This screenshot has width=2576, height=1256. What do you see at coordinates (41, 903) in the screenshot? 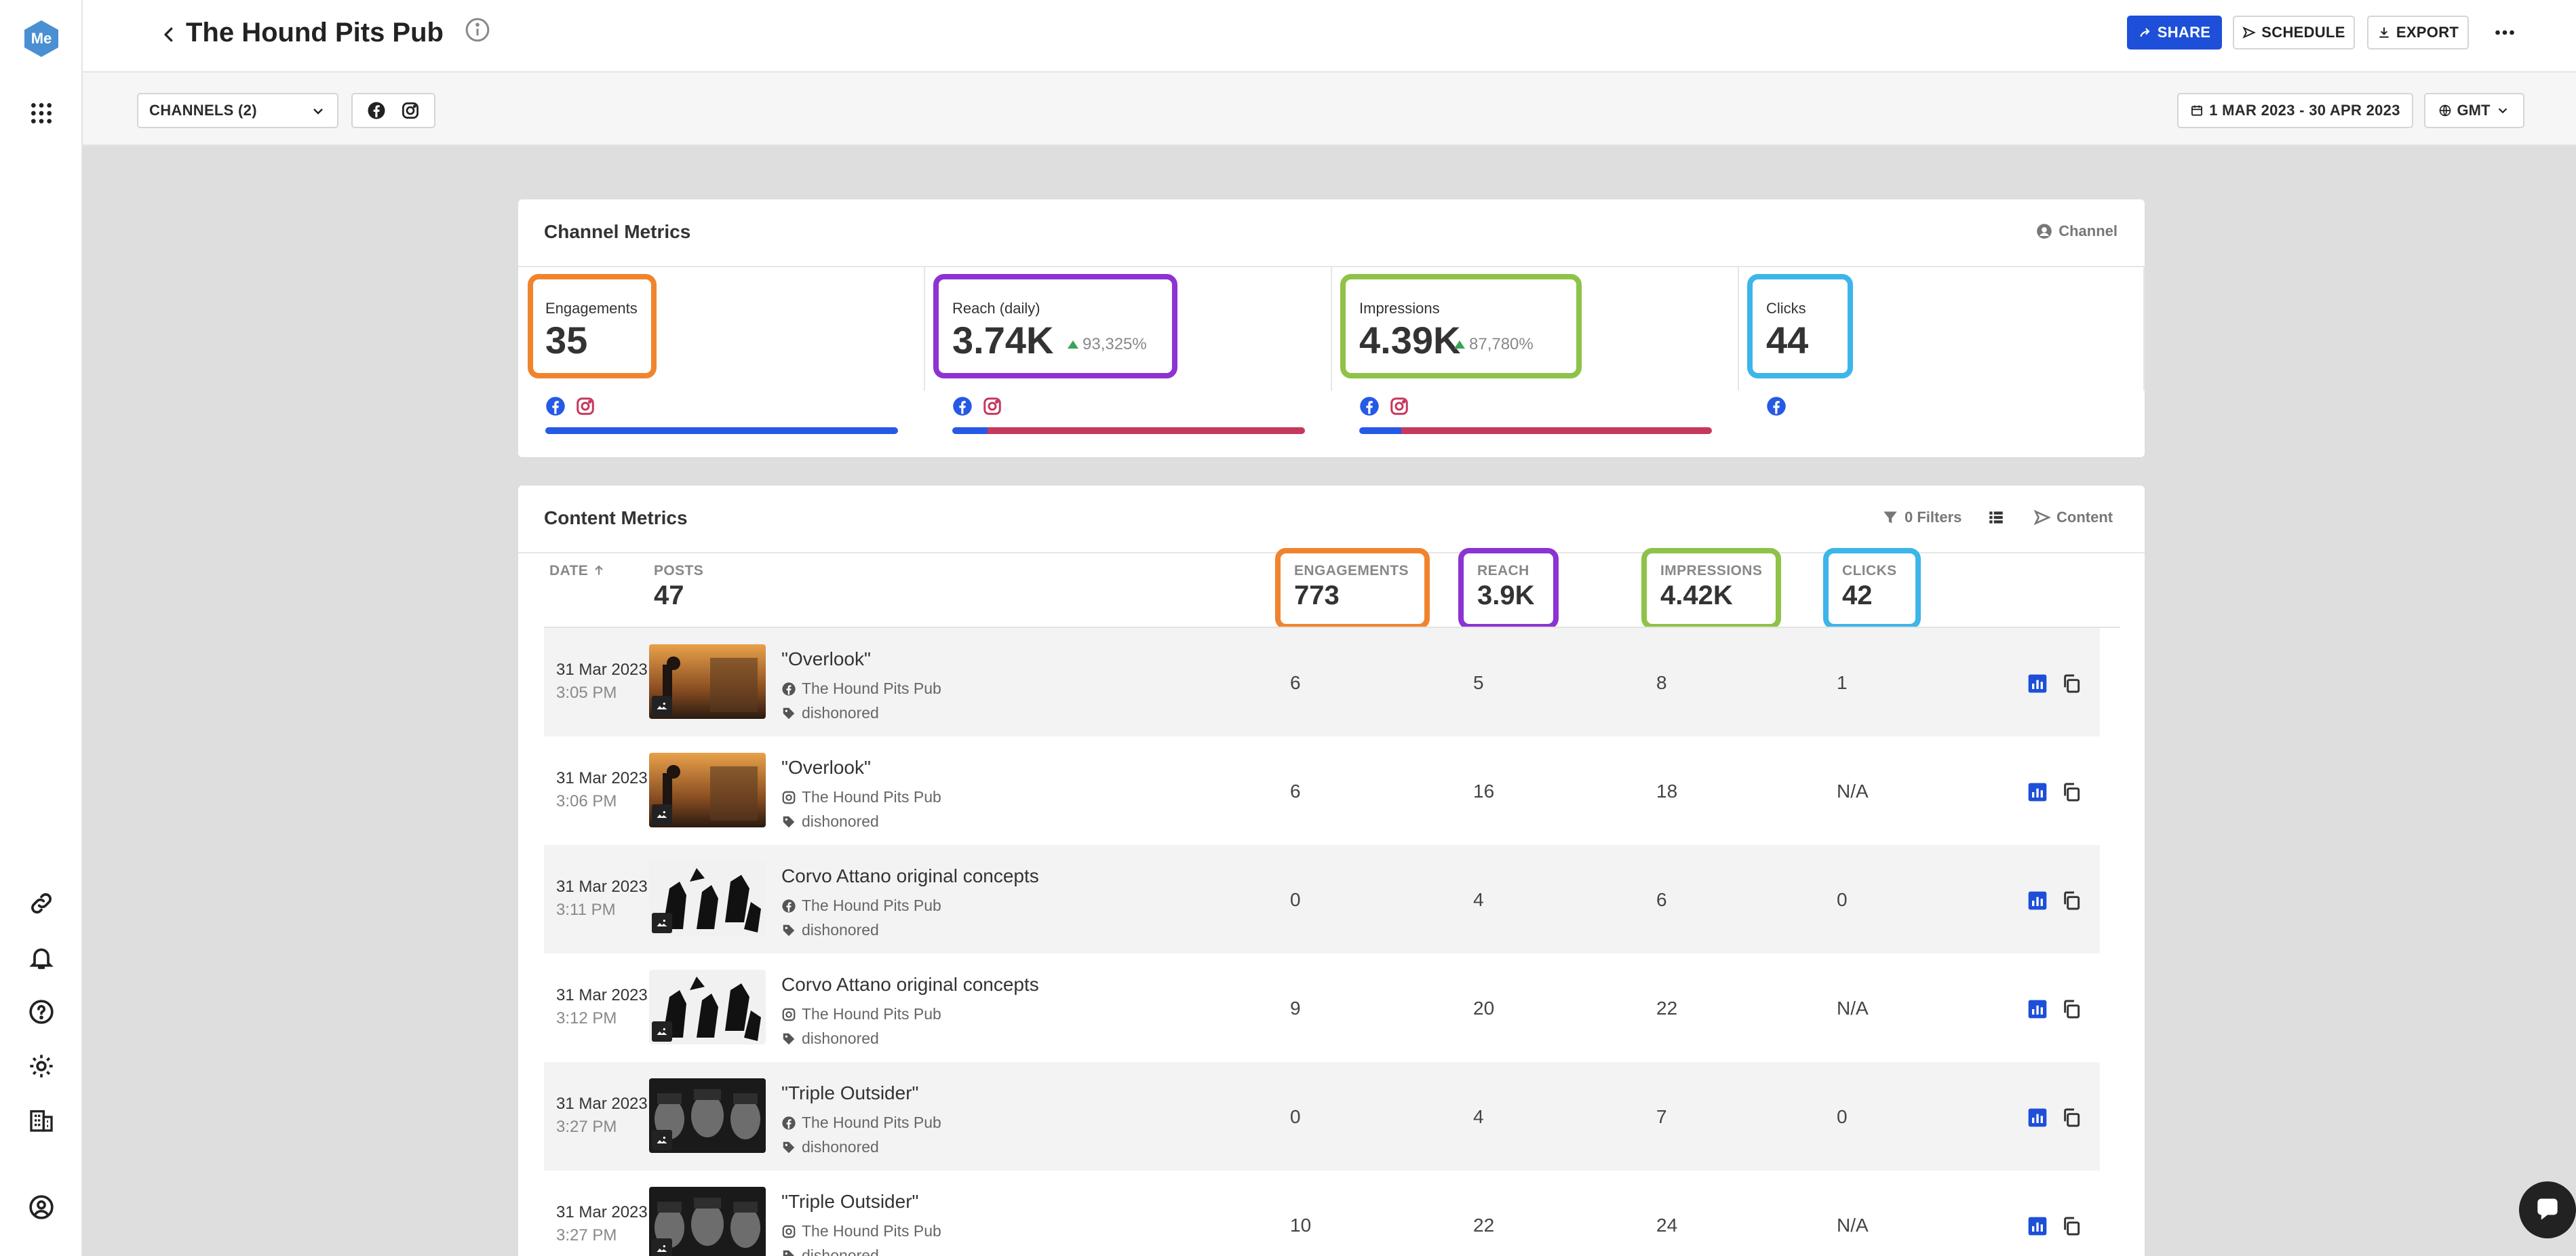
I see `link-icon` at bounding box center [41, 903].